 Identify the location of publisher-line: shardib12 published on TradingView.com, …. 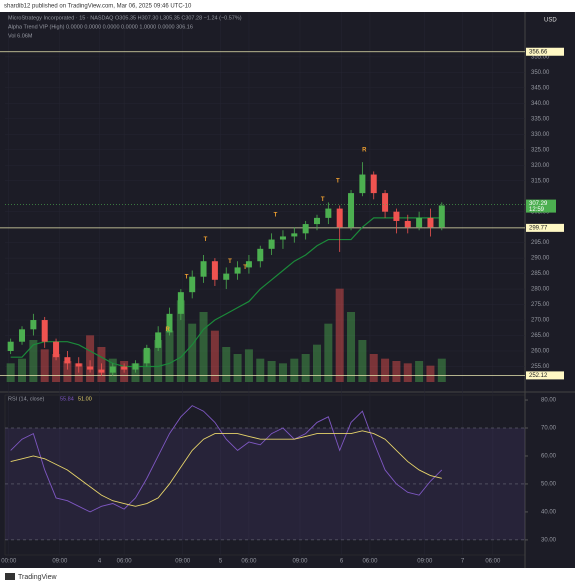
(98, 7).